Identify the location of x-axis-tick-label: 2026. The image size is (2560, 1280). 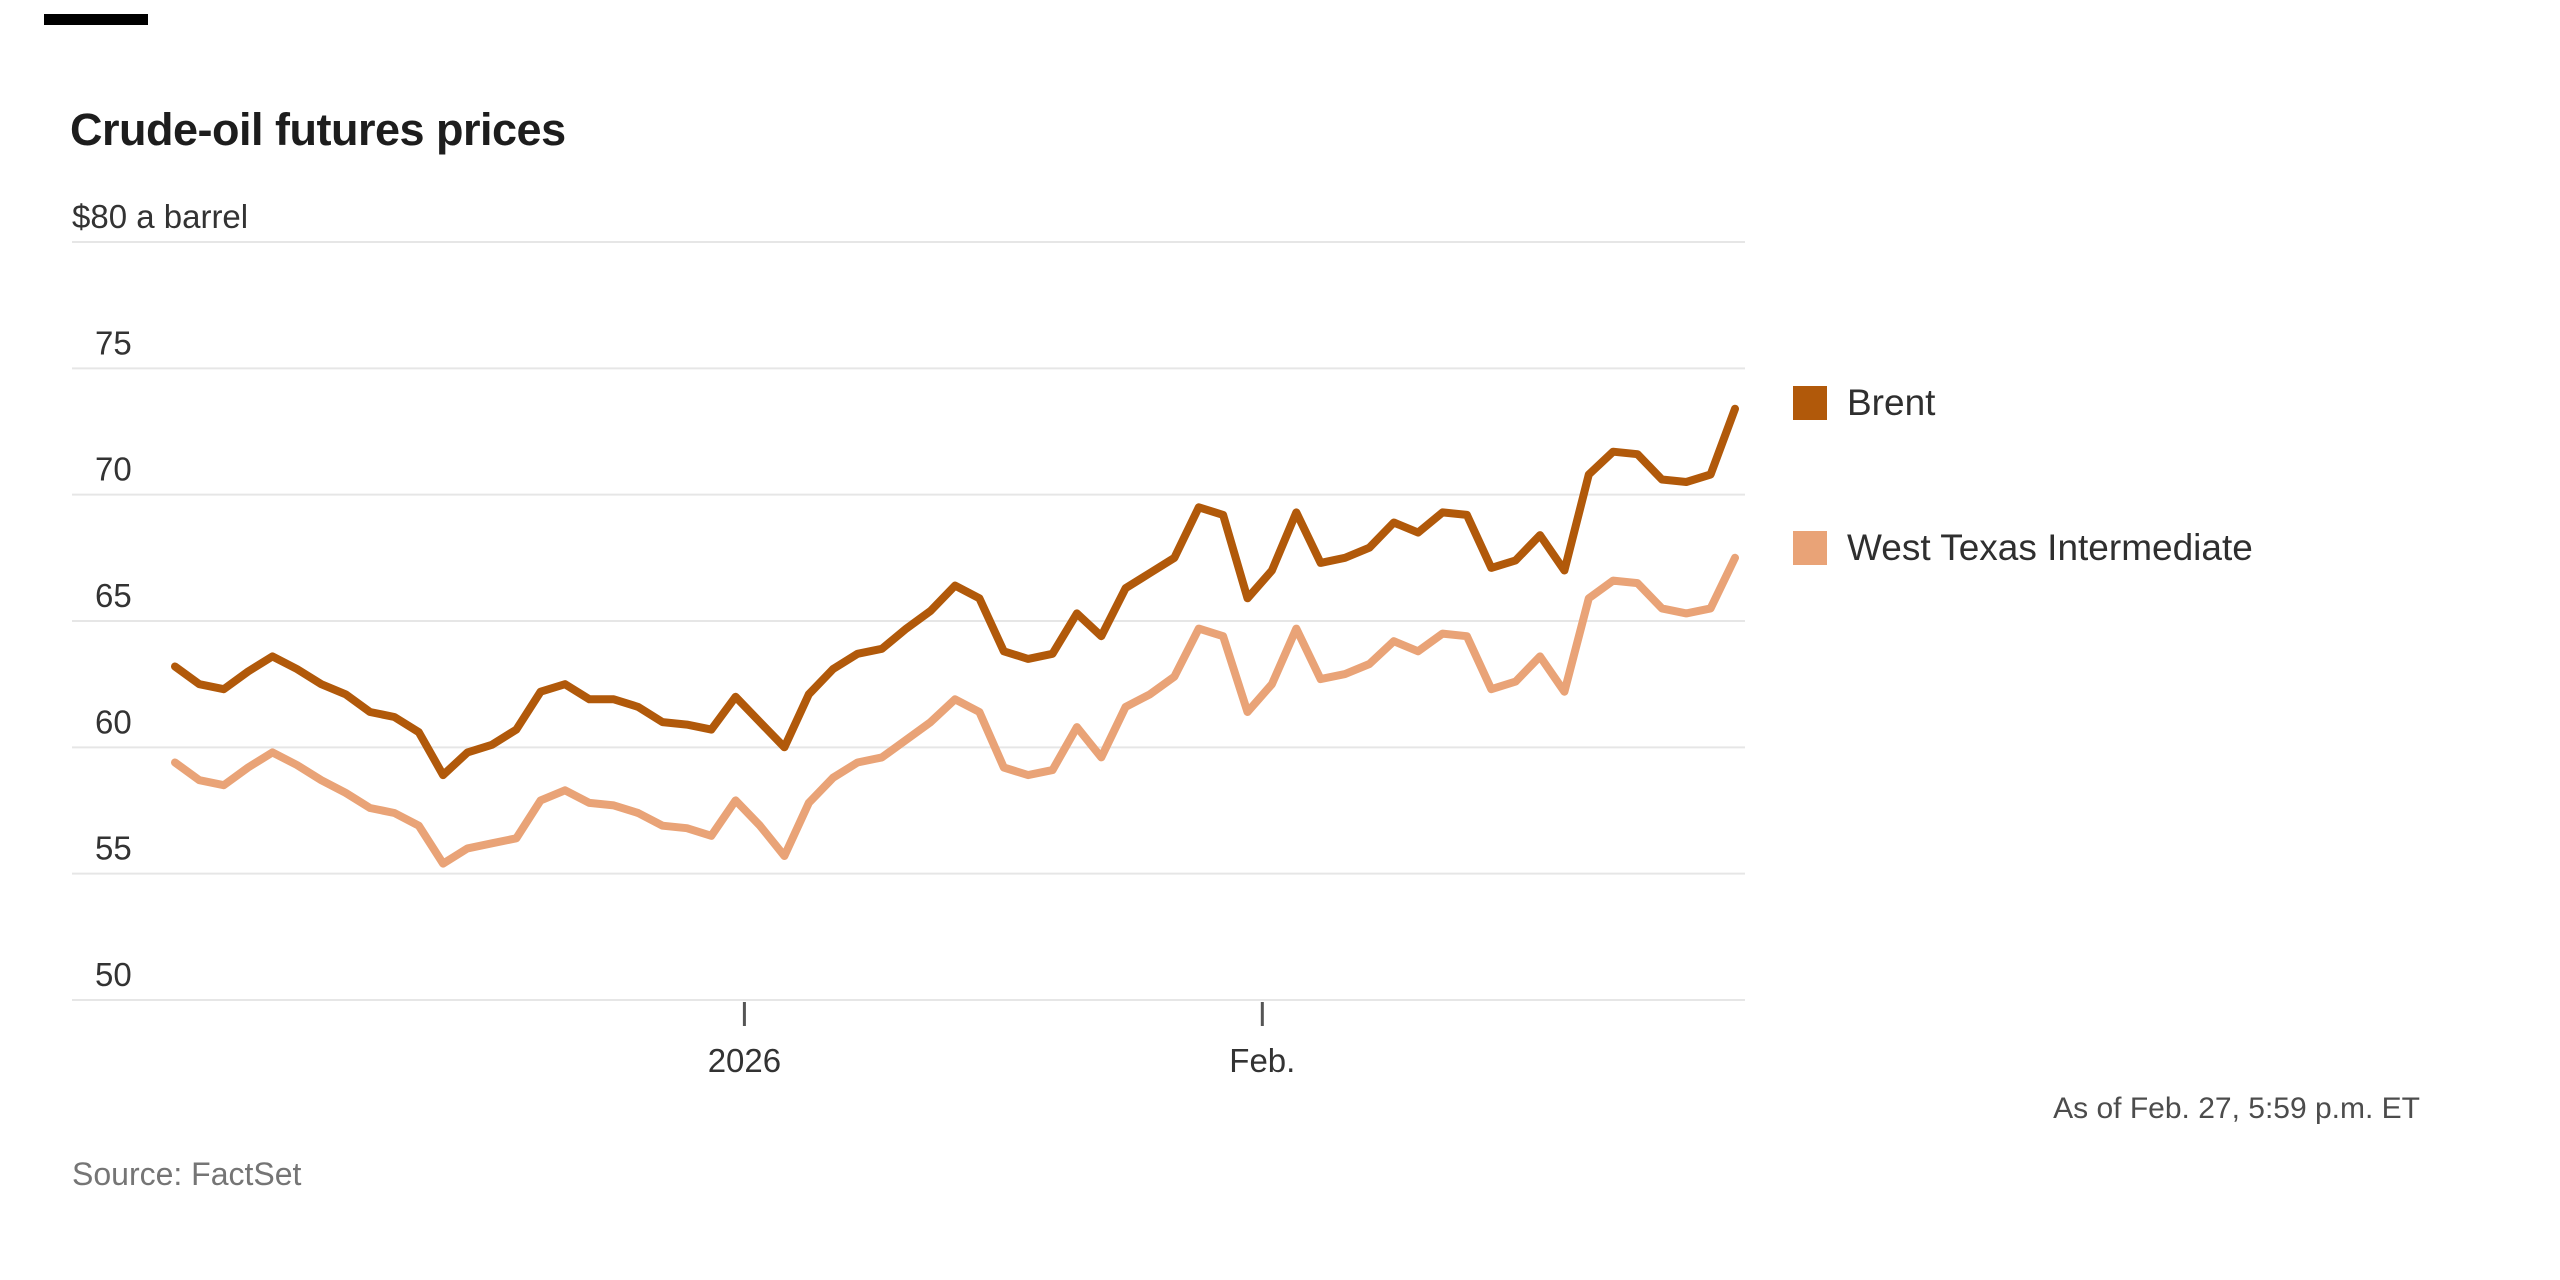
(744, 1060).